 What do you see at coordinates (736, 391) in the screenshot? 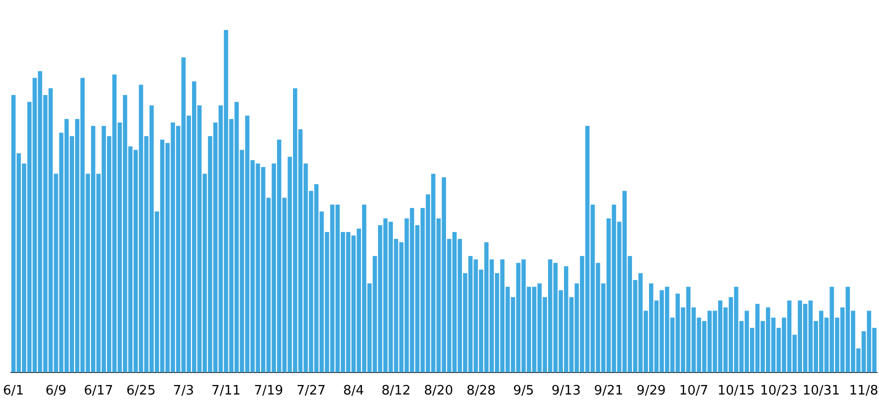
I see `x-tick-label: 10/15` at bounding box center [736, 391].